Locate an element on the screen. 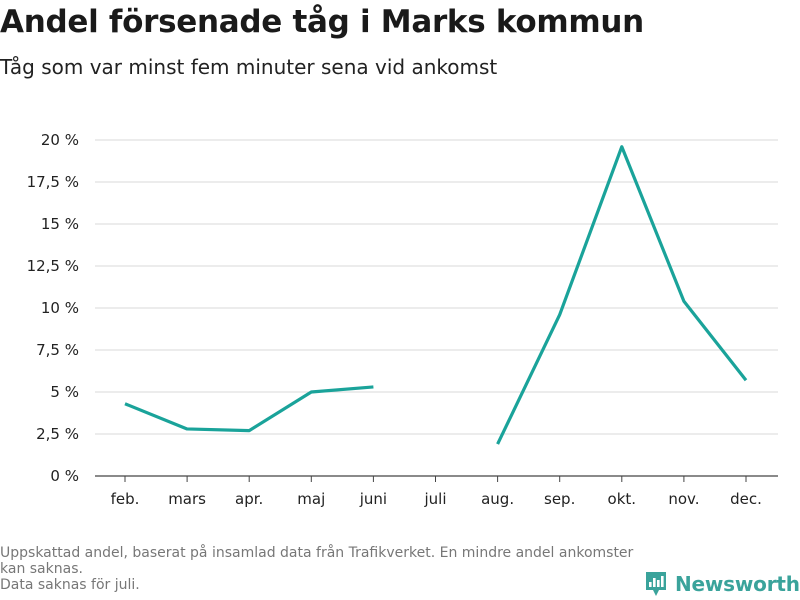 The width and height of the screenshot is (800, 600). x-tick-label: nov. is located at coordinates (683, 499).